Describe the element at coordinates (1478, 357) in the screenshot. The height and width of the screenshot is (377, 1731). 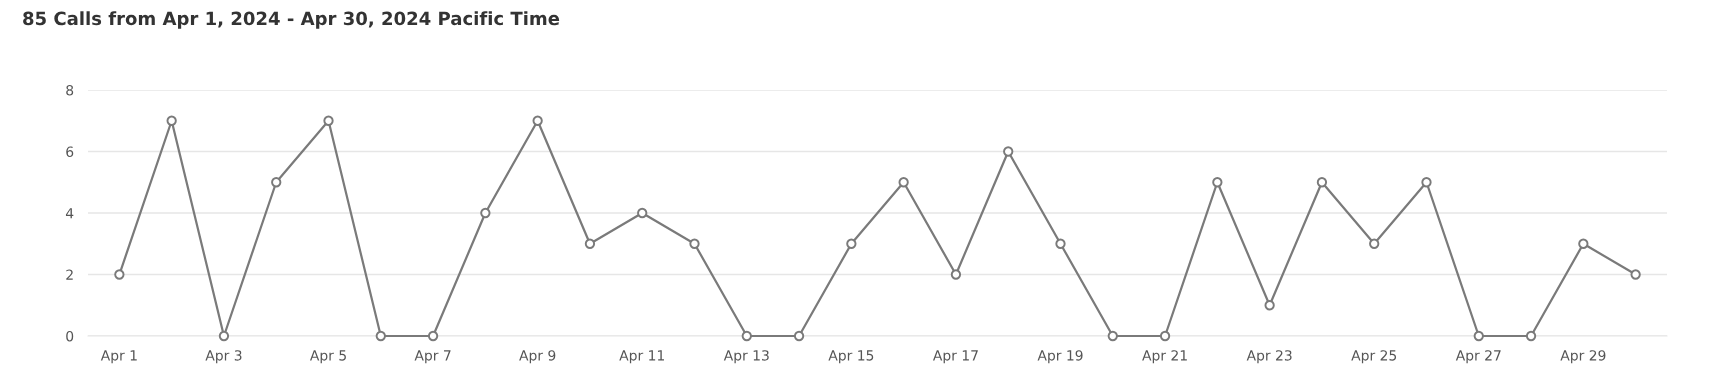
I see `x-tick-label: Apr 27` at that location.